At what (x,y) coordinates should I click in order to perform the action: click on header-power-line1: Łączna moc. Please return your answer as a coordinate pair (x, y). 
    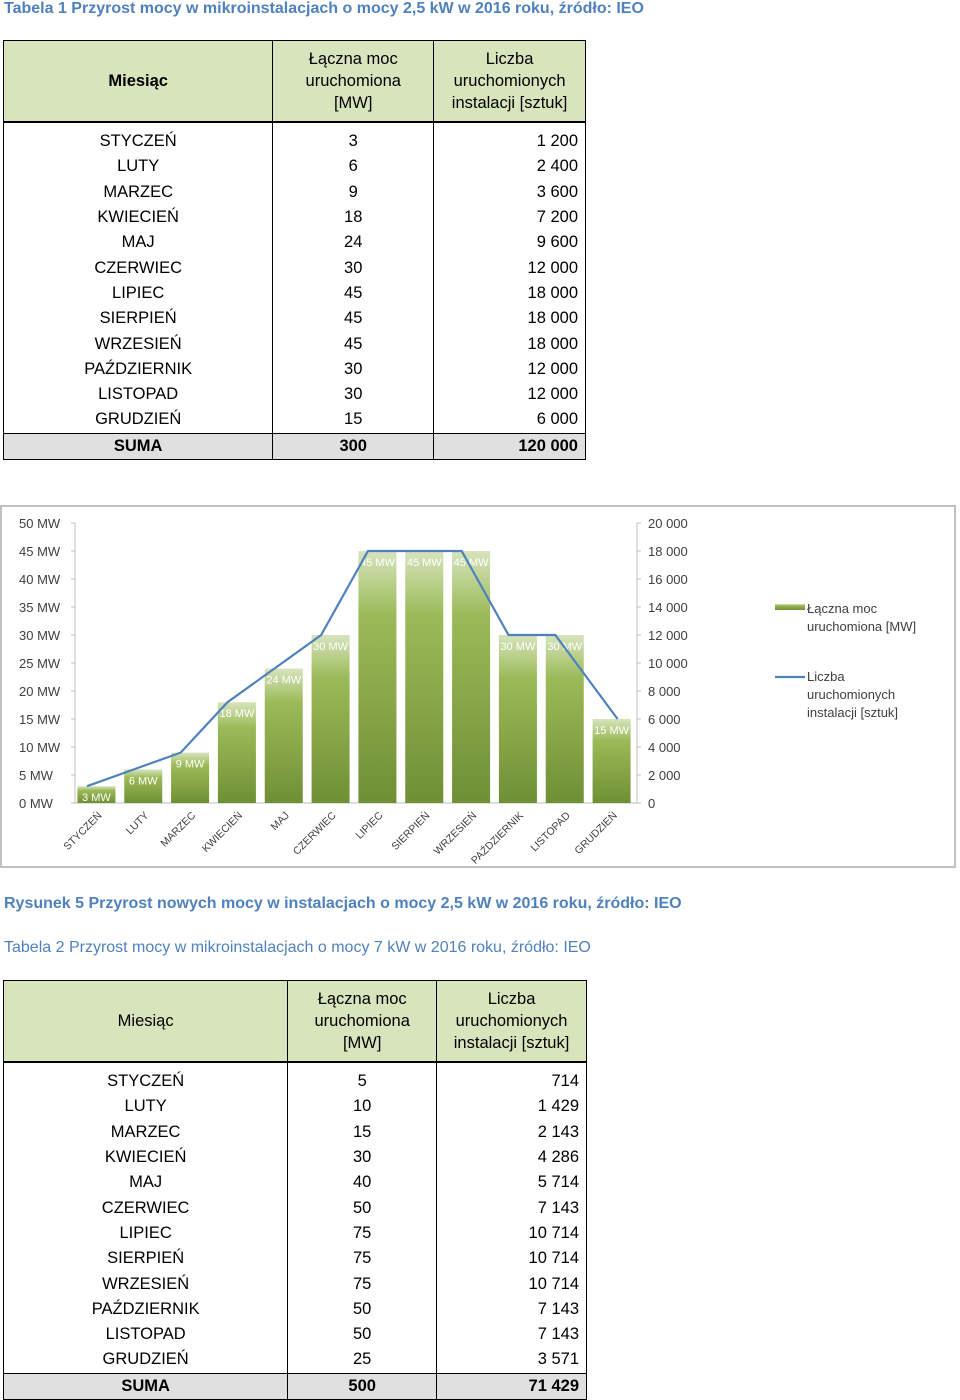
    Looking at the image, I should click on (362, 999).